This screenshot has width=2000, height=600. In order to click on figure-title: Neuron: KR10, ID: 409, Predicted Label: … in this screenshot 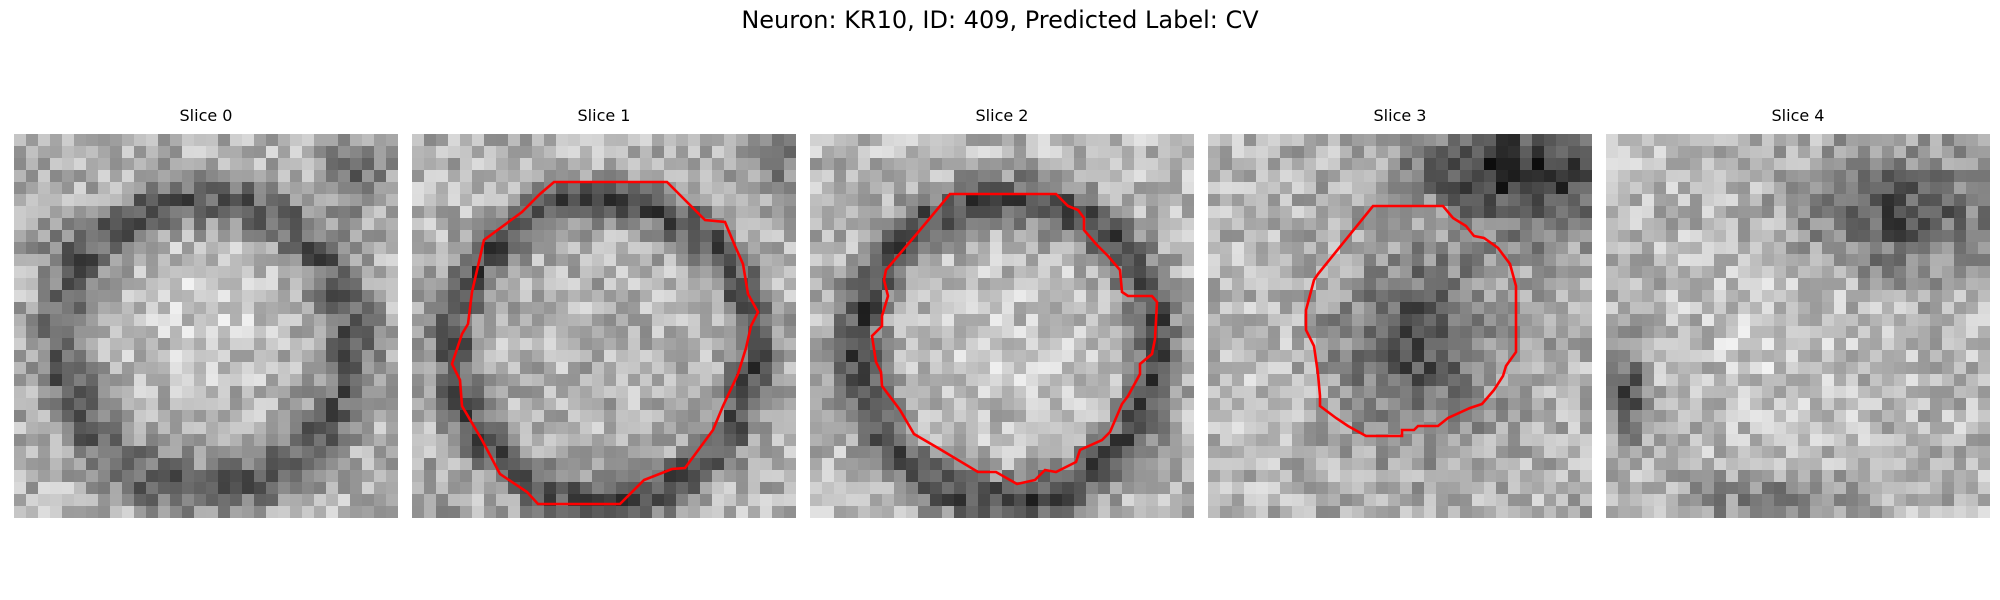, I will do `click(1000, 20)`.